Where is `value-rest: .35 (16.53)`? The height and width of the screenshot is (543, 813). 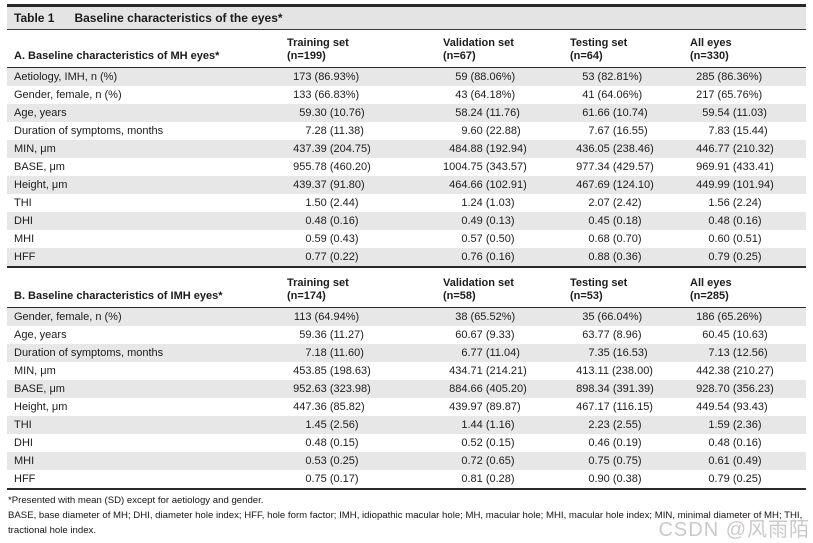 value-rest: .35 (16.53) is located at coordinates (621, 353).